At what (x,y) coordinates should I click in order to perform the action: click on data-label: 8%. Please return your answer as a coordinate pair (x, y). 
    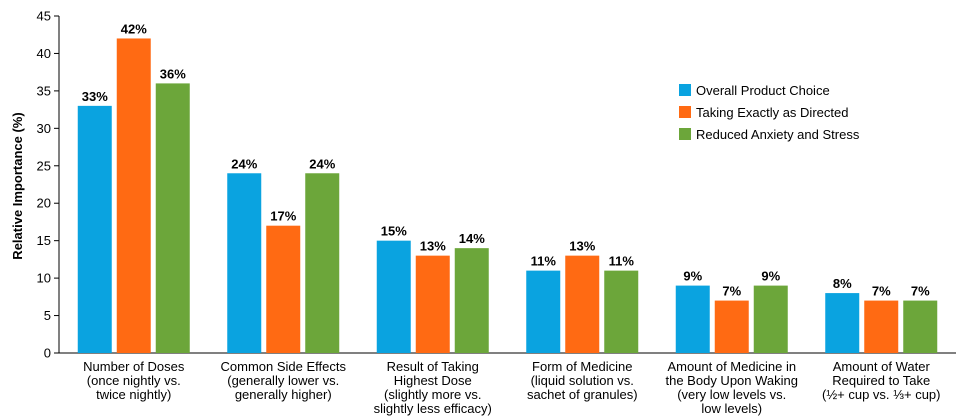
    Looking at the image, I should click on (842, 283).